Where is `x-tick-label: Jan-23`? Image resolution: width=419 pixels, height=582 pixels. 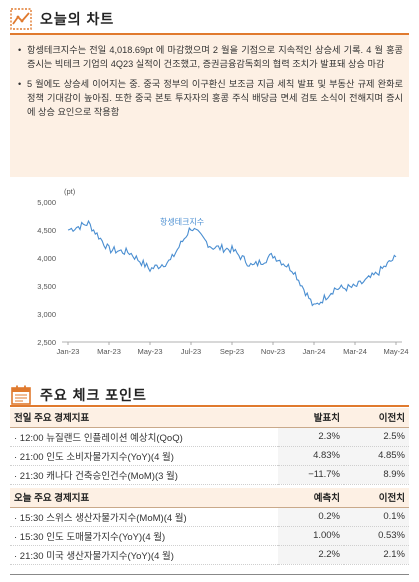 x-tick-label: Jan-23 is located at coordinates (68, 351).